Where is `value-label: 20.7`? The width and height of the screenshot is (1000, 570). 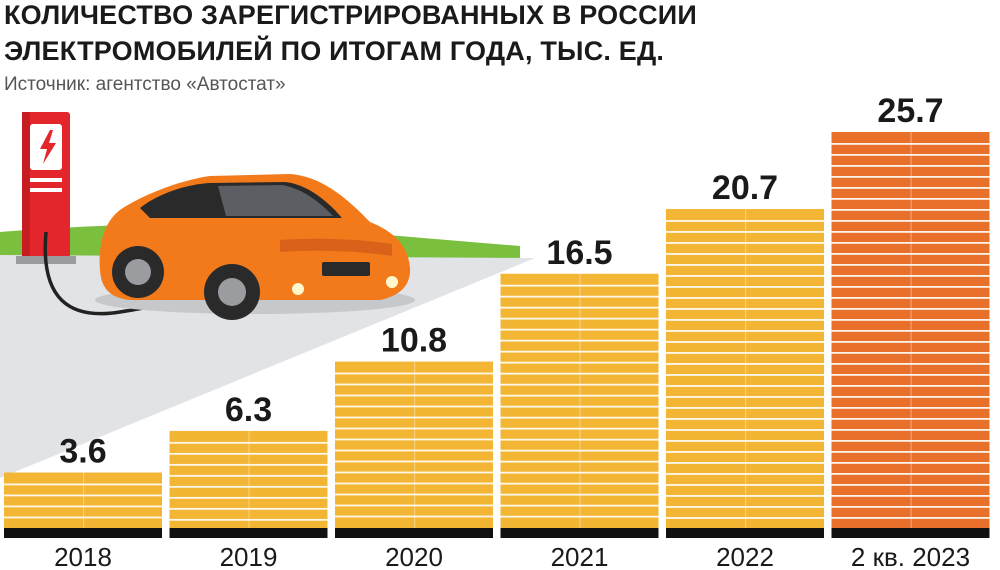 value-label: 20.7 is located at coordinates (745, 188).